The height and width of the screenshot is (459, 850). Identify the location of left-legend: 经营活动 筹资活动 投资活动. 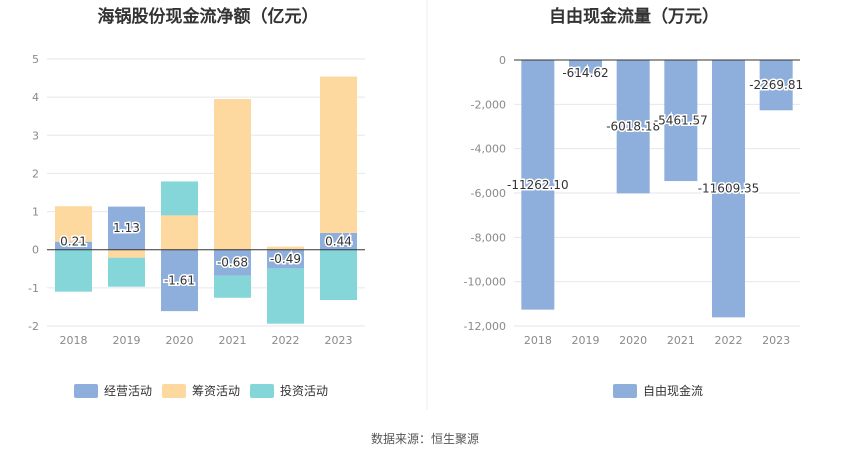
(201, 390).